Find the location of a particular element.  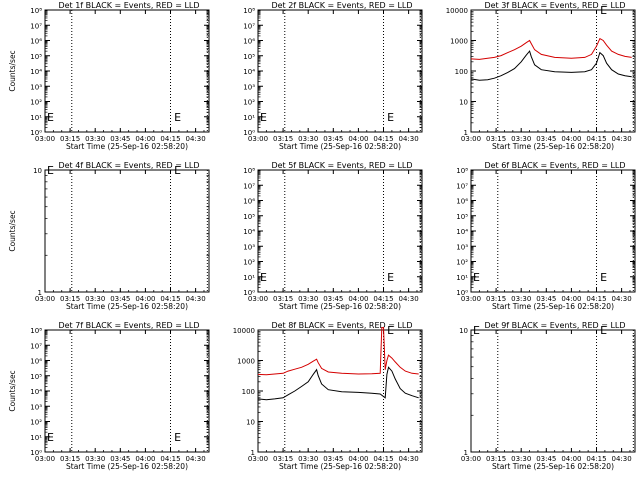

y-tick-label: 1000 is located at coordinates (459, 42).